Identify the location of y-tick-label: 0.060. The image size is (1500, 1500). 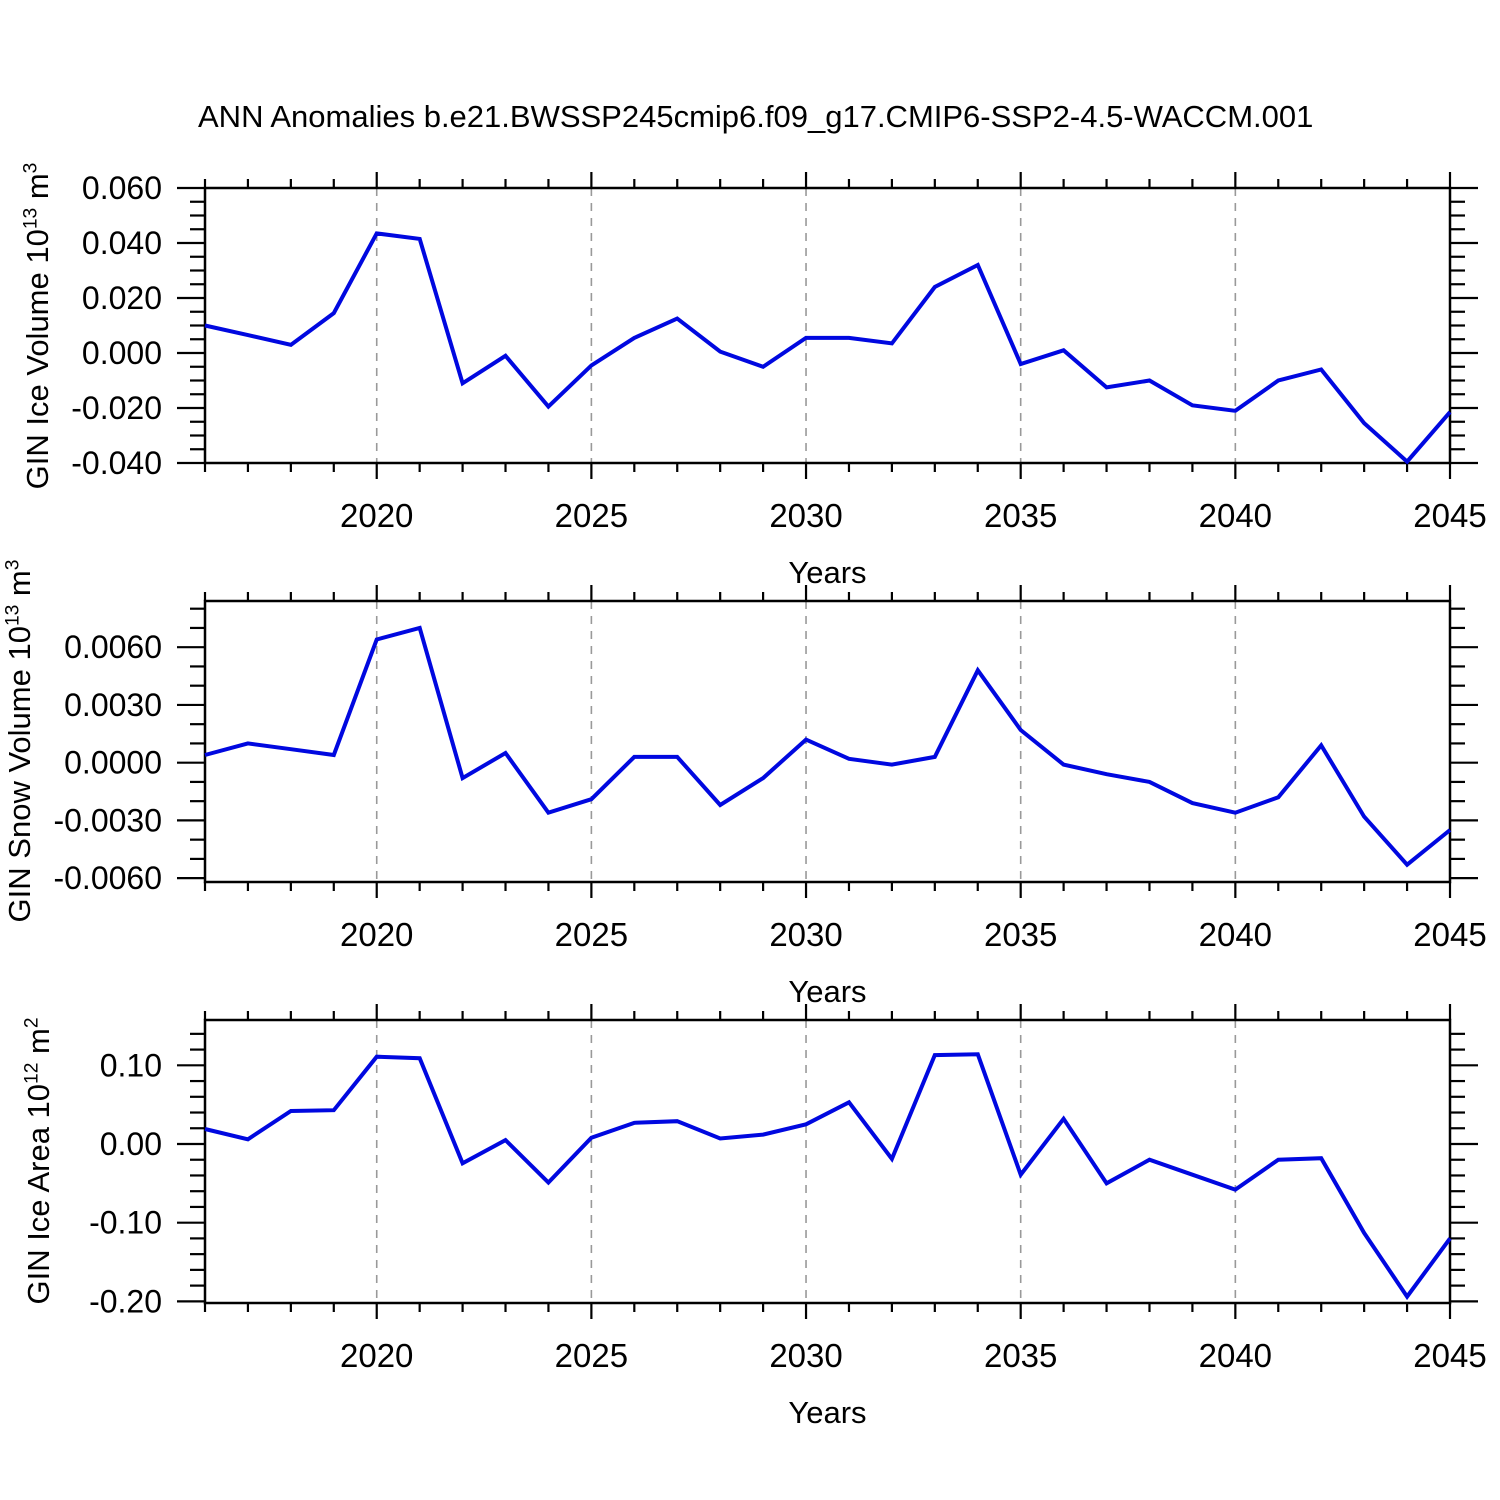
(122, 188).